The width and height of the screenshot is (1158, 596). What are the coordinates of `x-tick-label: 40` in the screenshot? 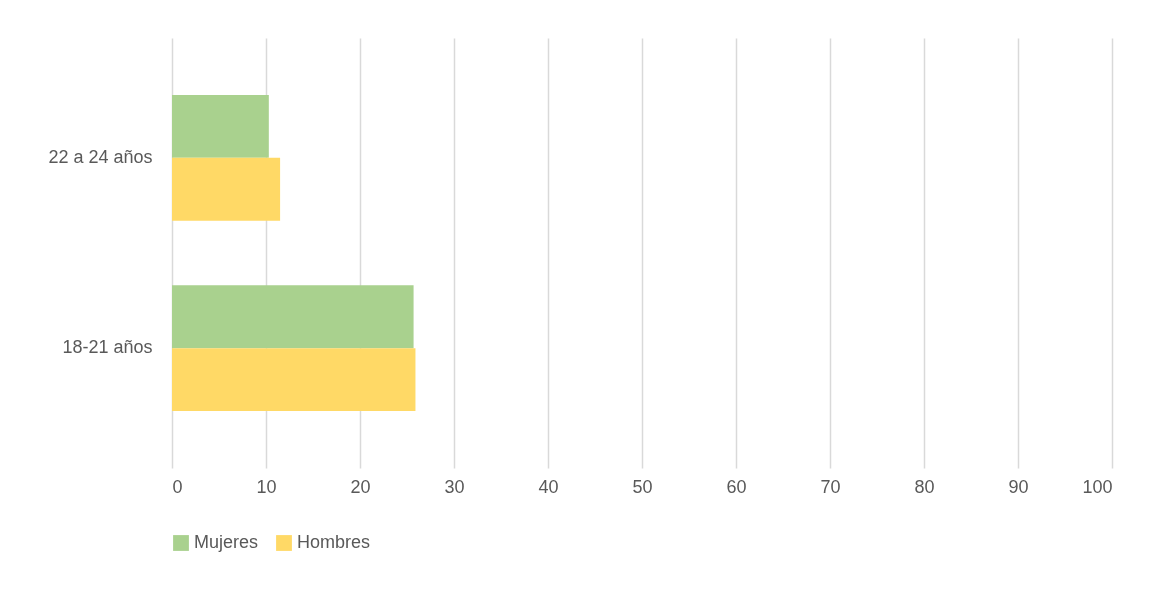 It's located at (548, 486).